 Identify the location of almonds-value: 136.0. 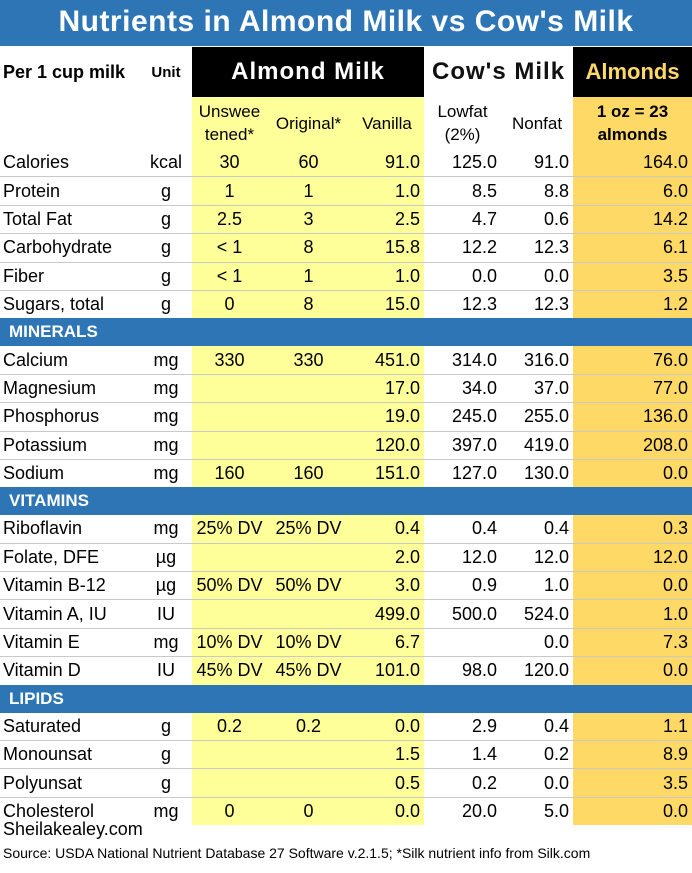
(632, 417).